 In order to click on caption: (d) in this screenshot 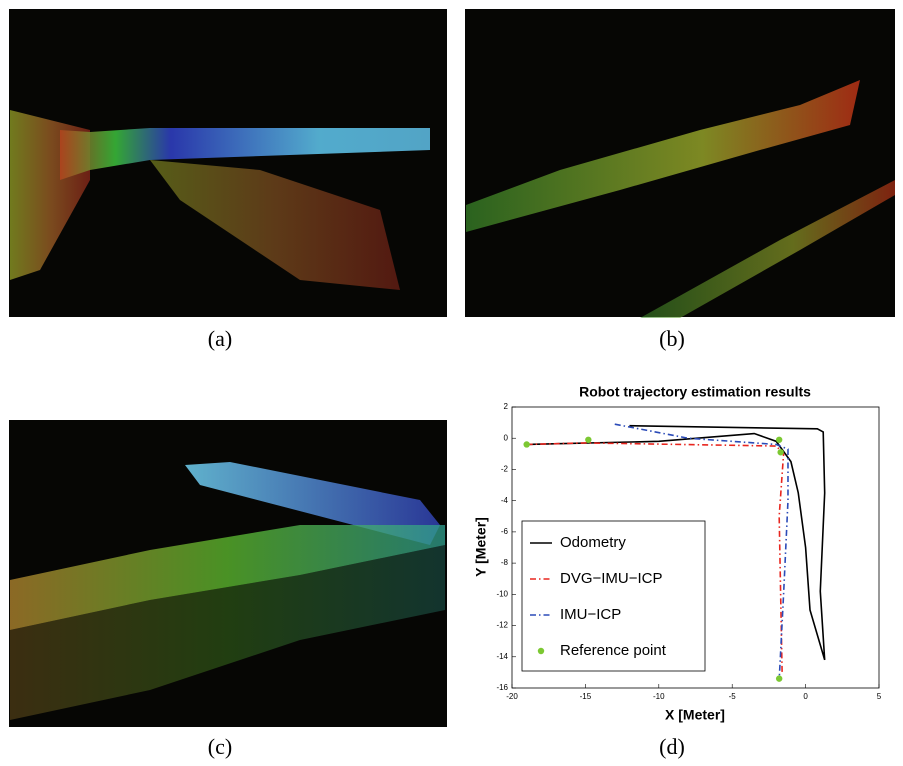, I will do `click(672, 746)`.